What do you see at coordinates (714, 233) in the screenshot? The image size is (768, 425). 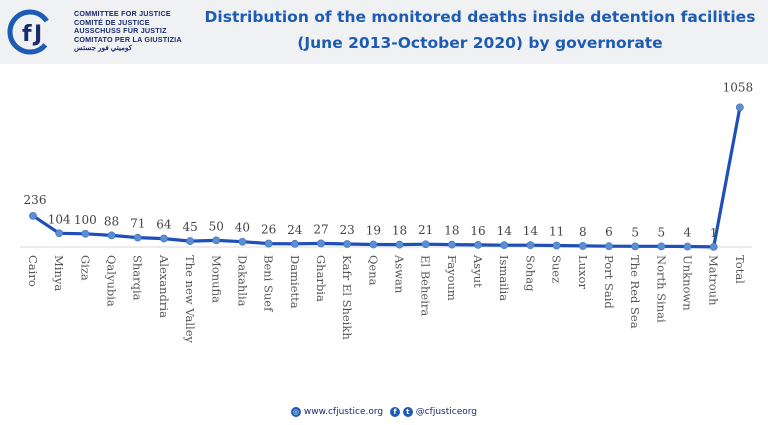 I see `data-label: 1` at bounding box center [714, 233].